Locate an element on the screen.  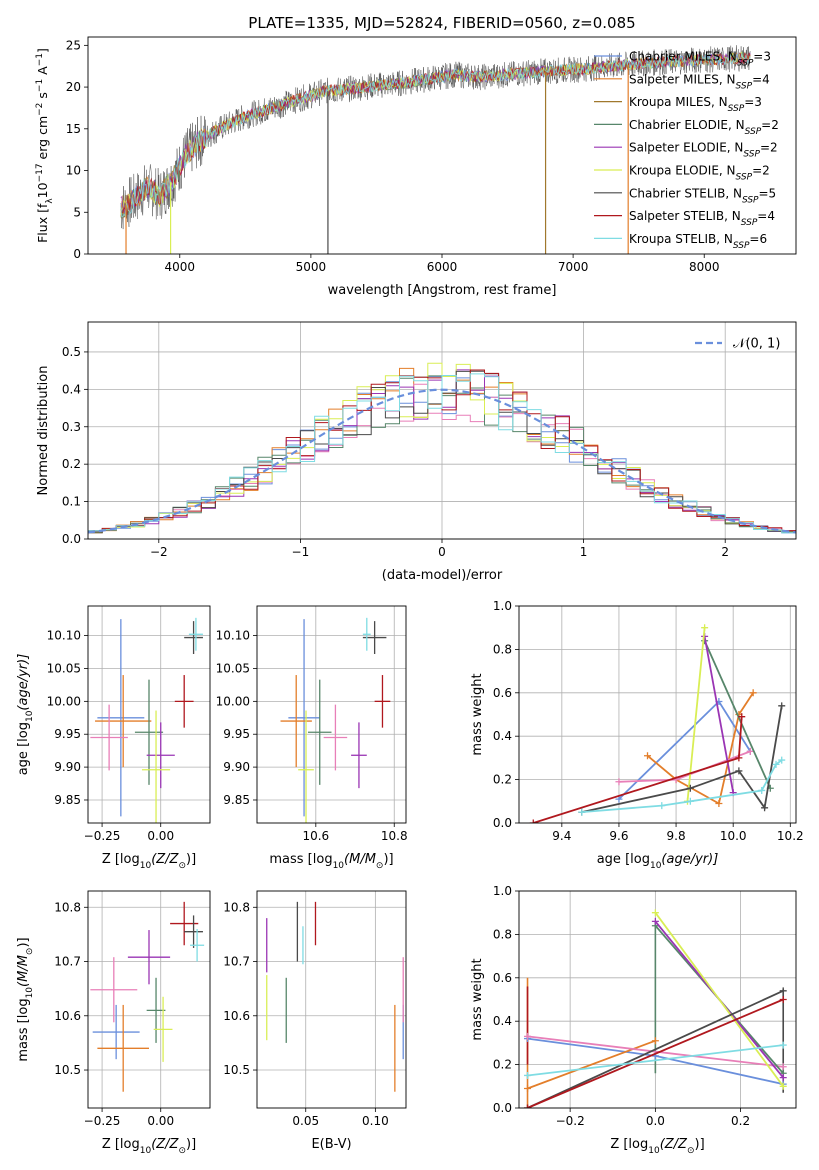
label-part: E(B-V) is located at coordinates (331, 1144).